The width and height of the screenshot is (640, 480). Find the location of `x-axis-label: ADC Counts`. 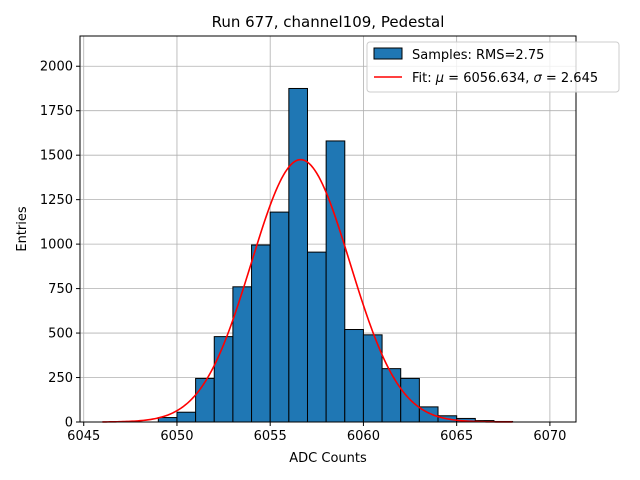

x-axis-label: ADC Counts is located at coordinates (328, 458).